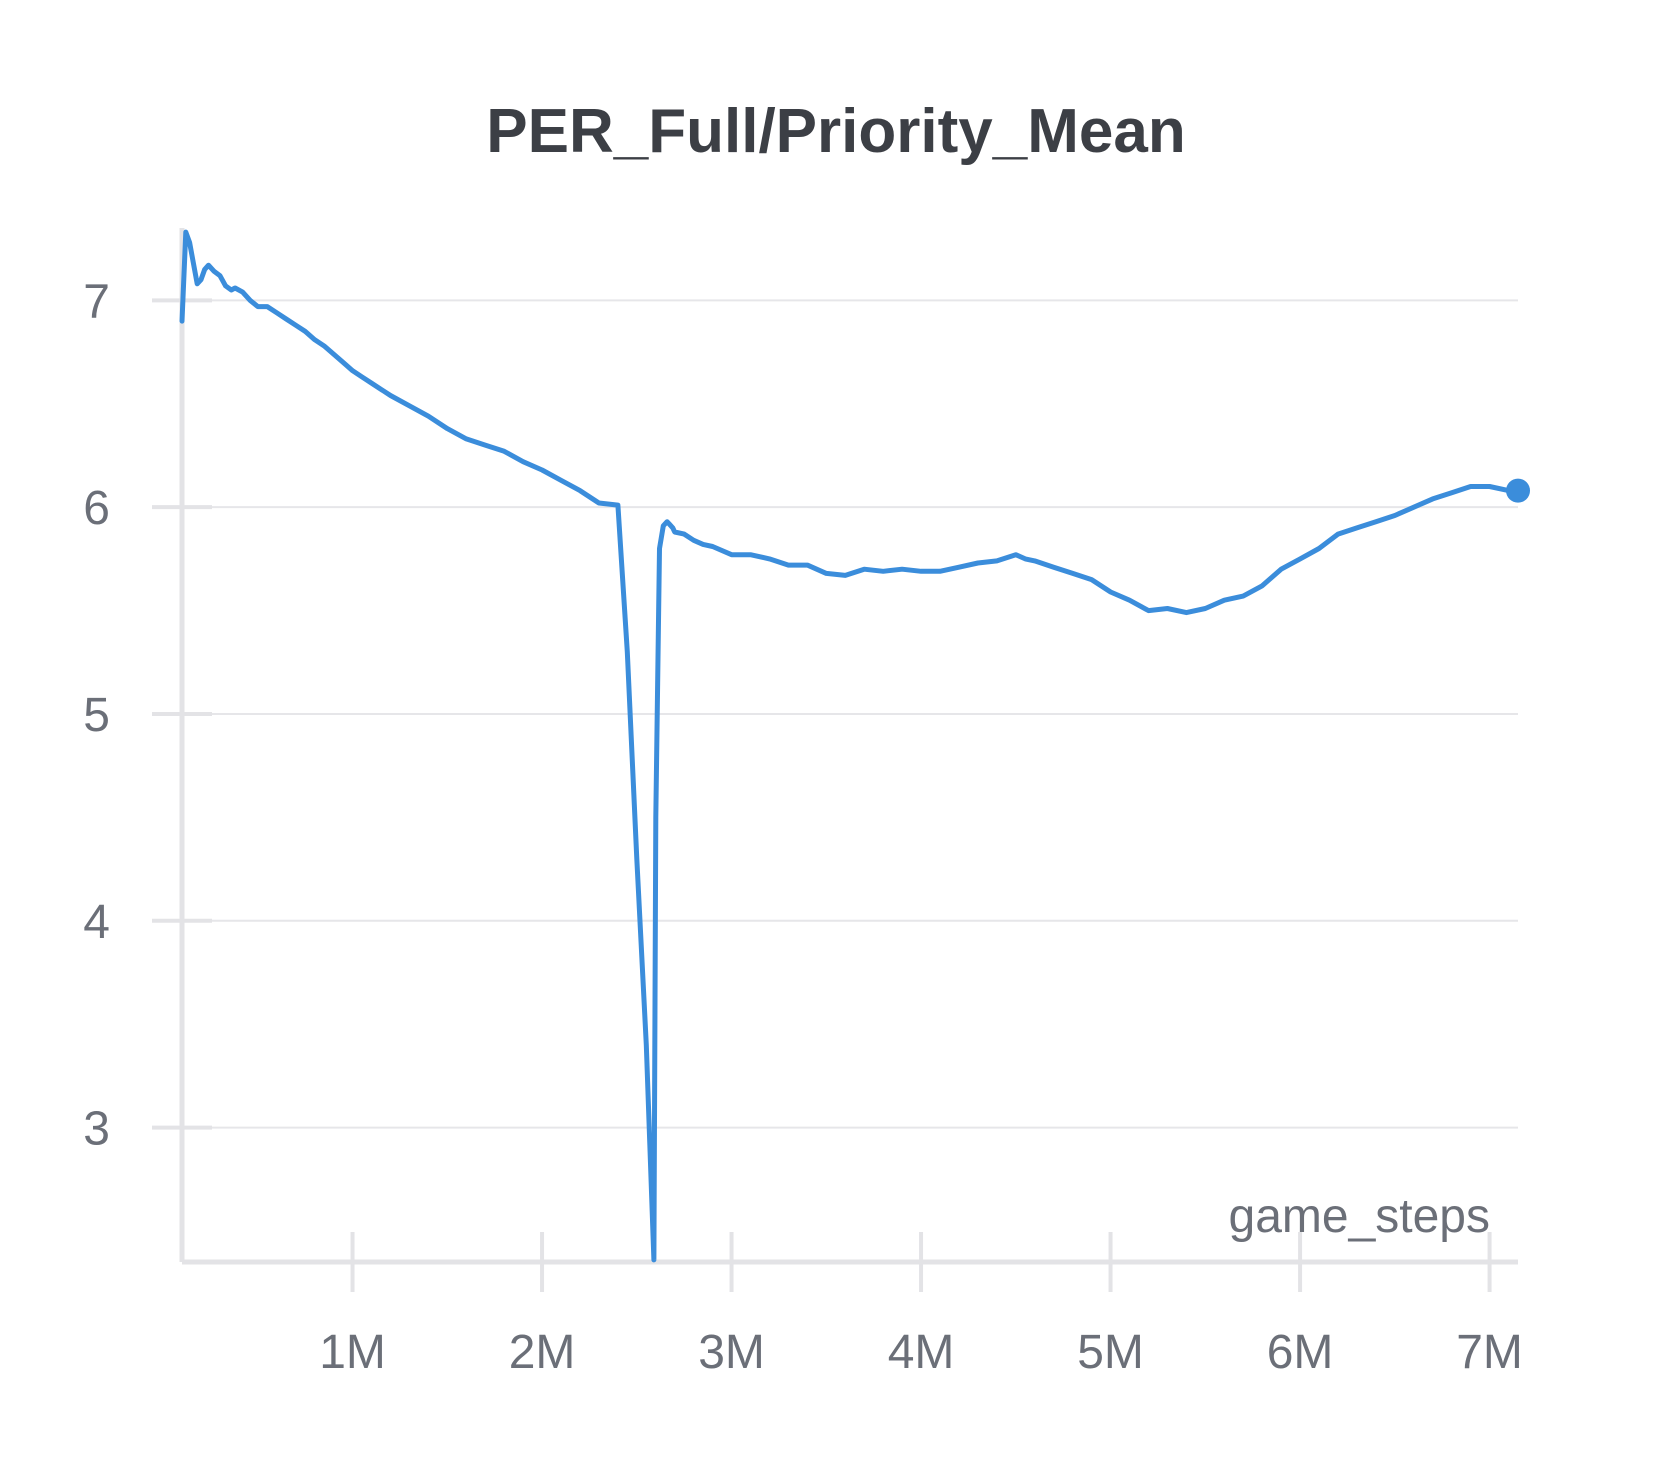 This screenshot has width=1660, height=1460. What do you see at coordinates (731, 1352) in the screenshot?
I see `x-tick-label: 3M` at bounding box center [731, 1352].